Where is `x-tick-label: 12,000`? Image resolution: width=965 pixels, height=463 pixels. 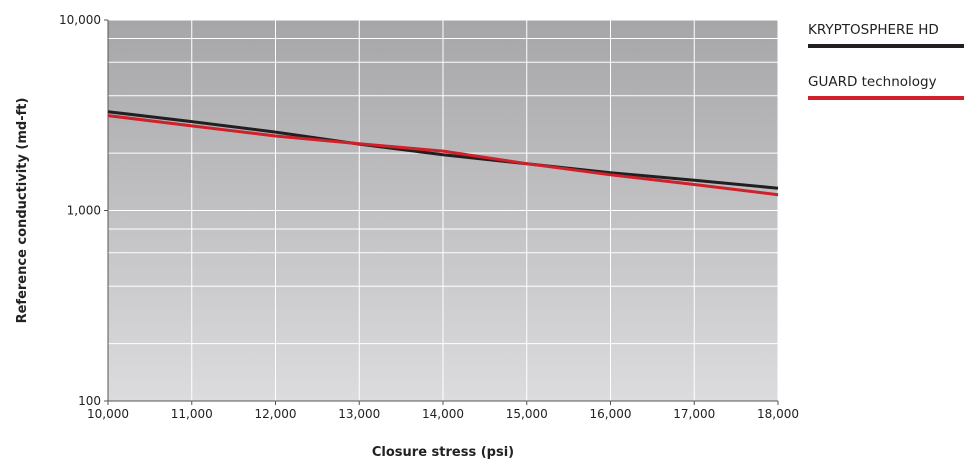
x-tick-label: 12,000 is located at coordinates (276, 414).